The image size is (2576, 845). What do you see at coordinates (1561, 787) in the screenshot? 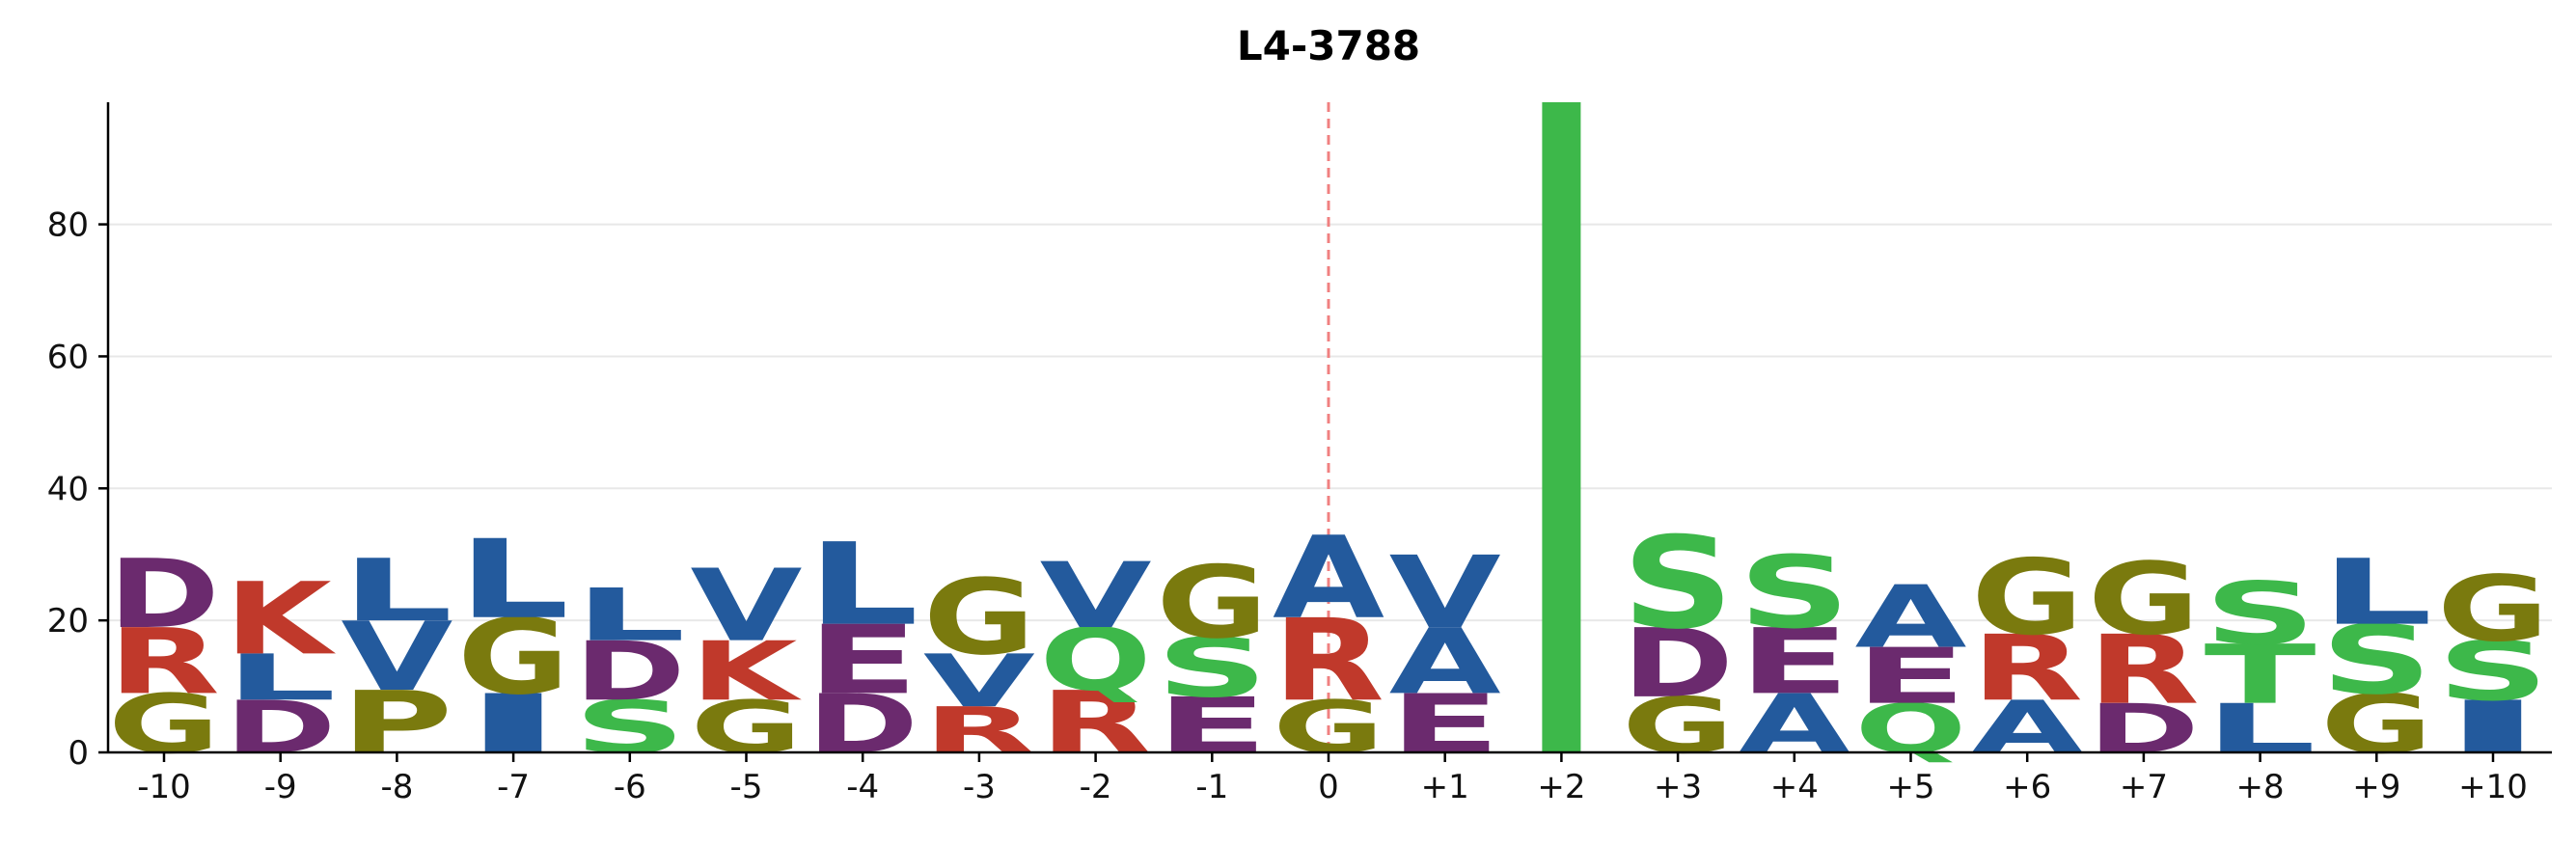
I see `x-tick-label: +2` at bounding box center [1561, 787].